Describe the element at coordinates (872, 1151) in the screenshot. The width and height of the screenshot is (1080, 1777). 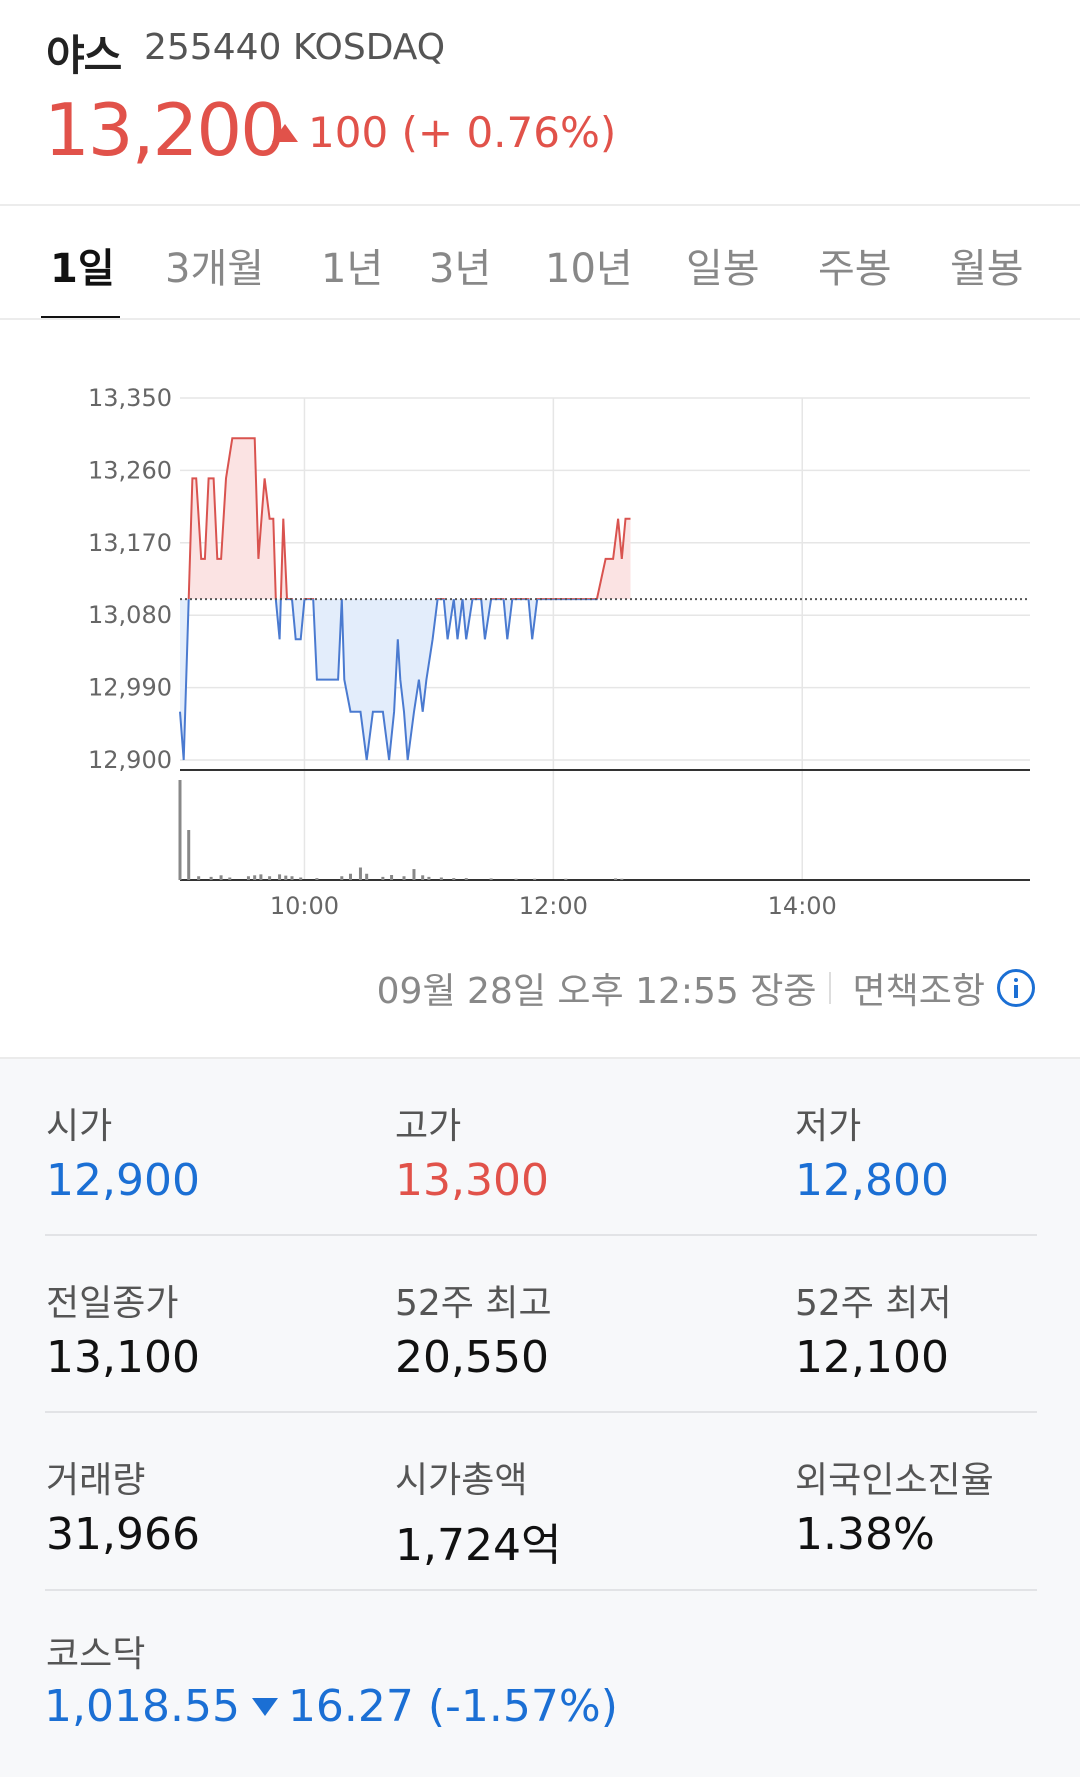
I see `stat-low: 저가 12,800` at that location.